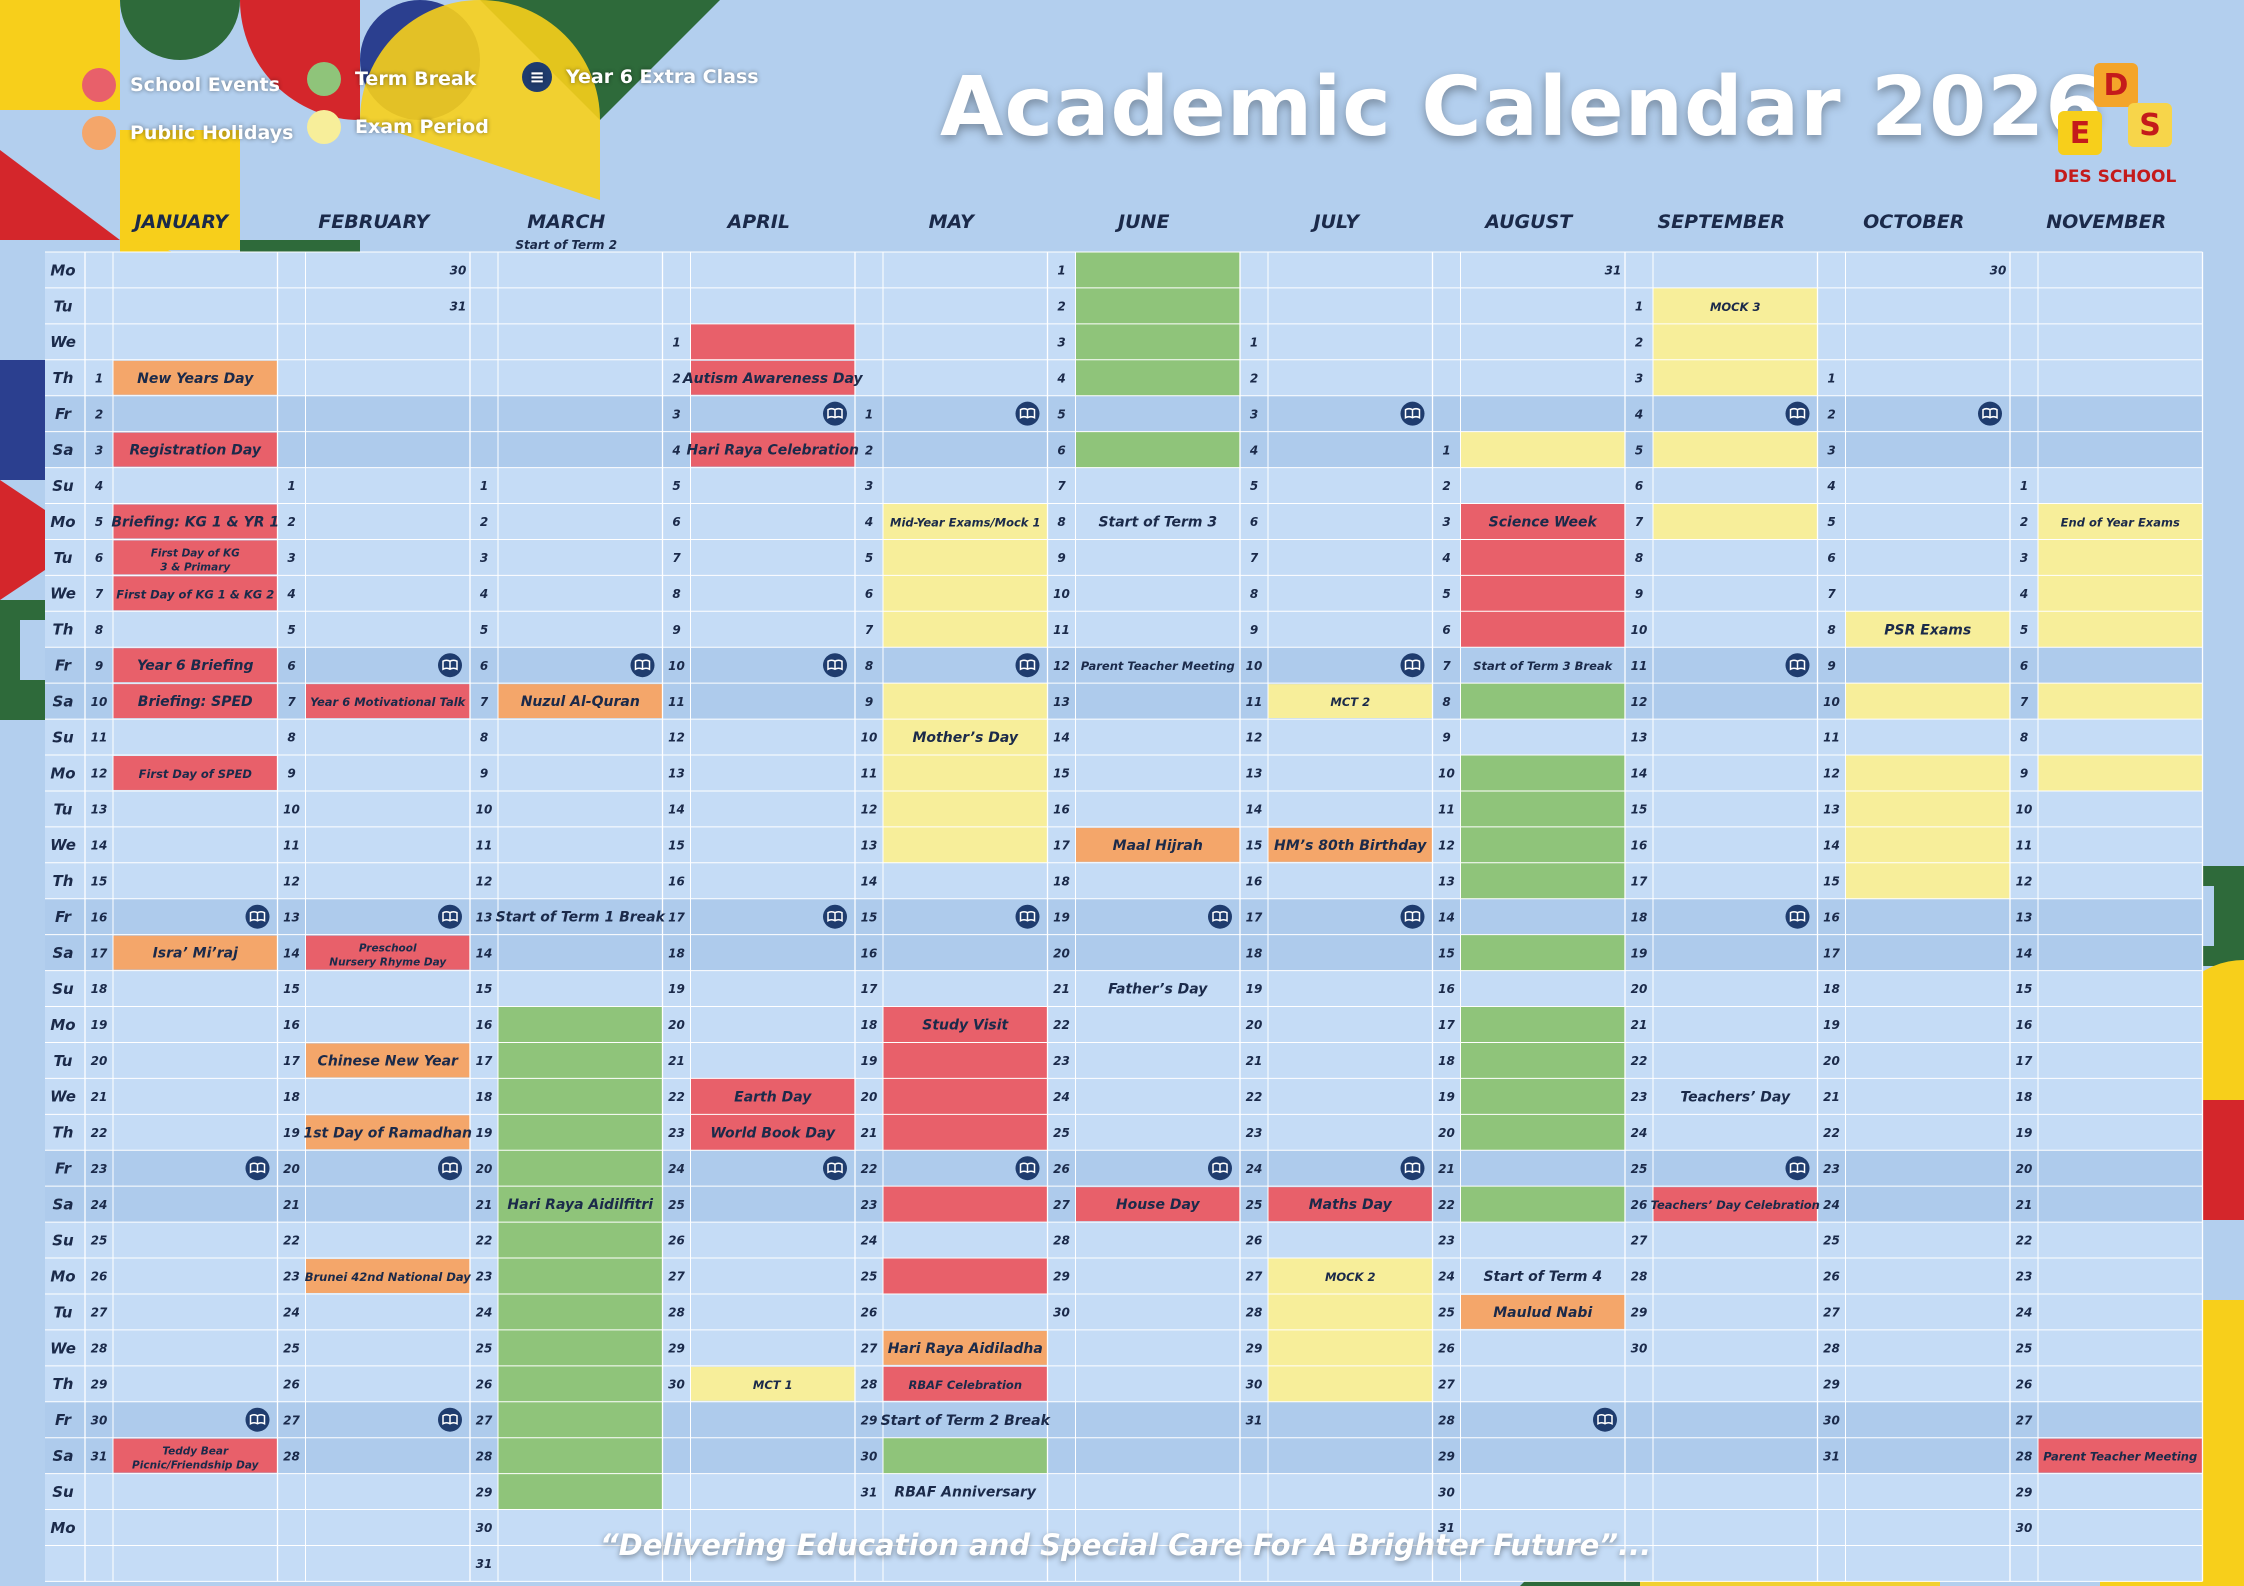 This screenshot has width=2244, height=1586. Describe the element at coordinates (180, 222) in the screenshot. I see `month-header: JANUARY` at that location.